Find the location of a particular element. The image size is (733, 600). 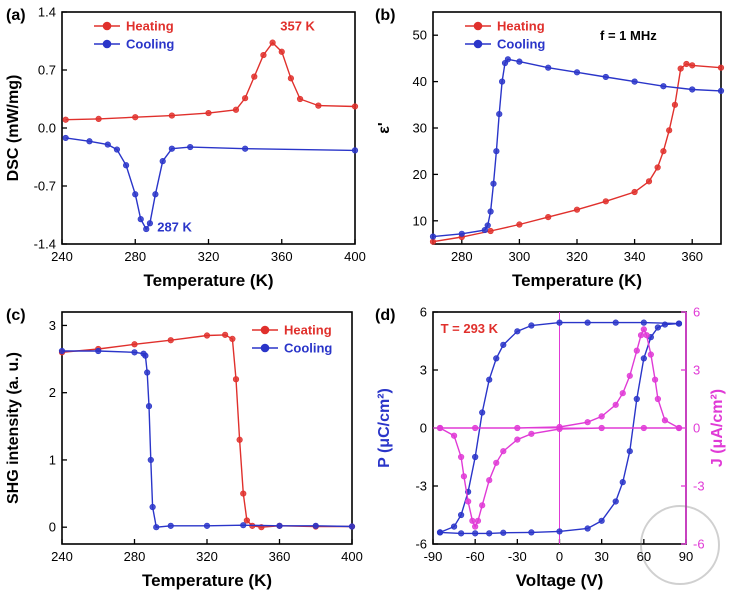

x-tick-label-a: 360 is located at coordinates (282, 256).